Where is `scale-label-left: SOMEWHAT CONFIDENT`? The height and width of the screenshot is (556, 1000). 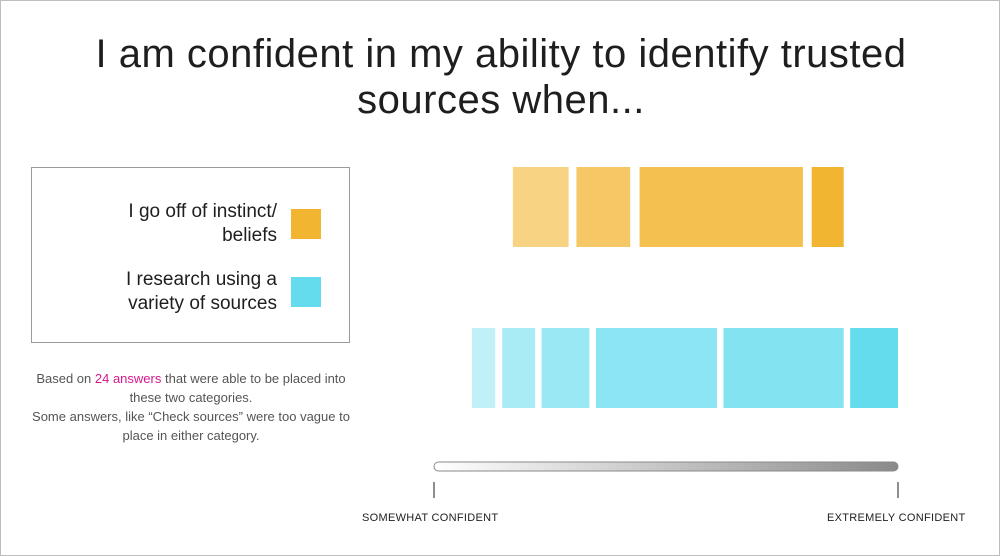
scale-label-left: SOMEWHAT CONFIDENT is located at coordinates (430, 518).